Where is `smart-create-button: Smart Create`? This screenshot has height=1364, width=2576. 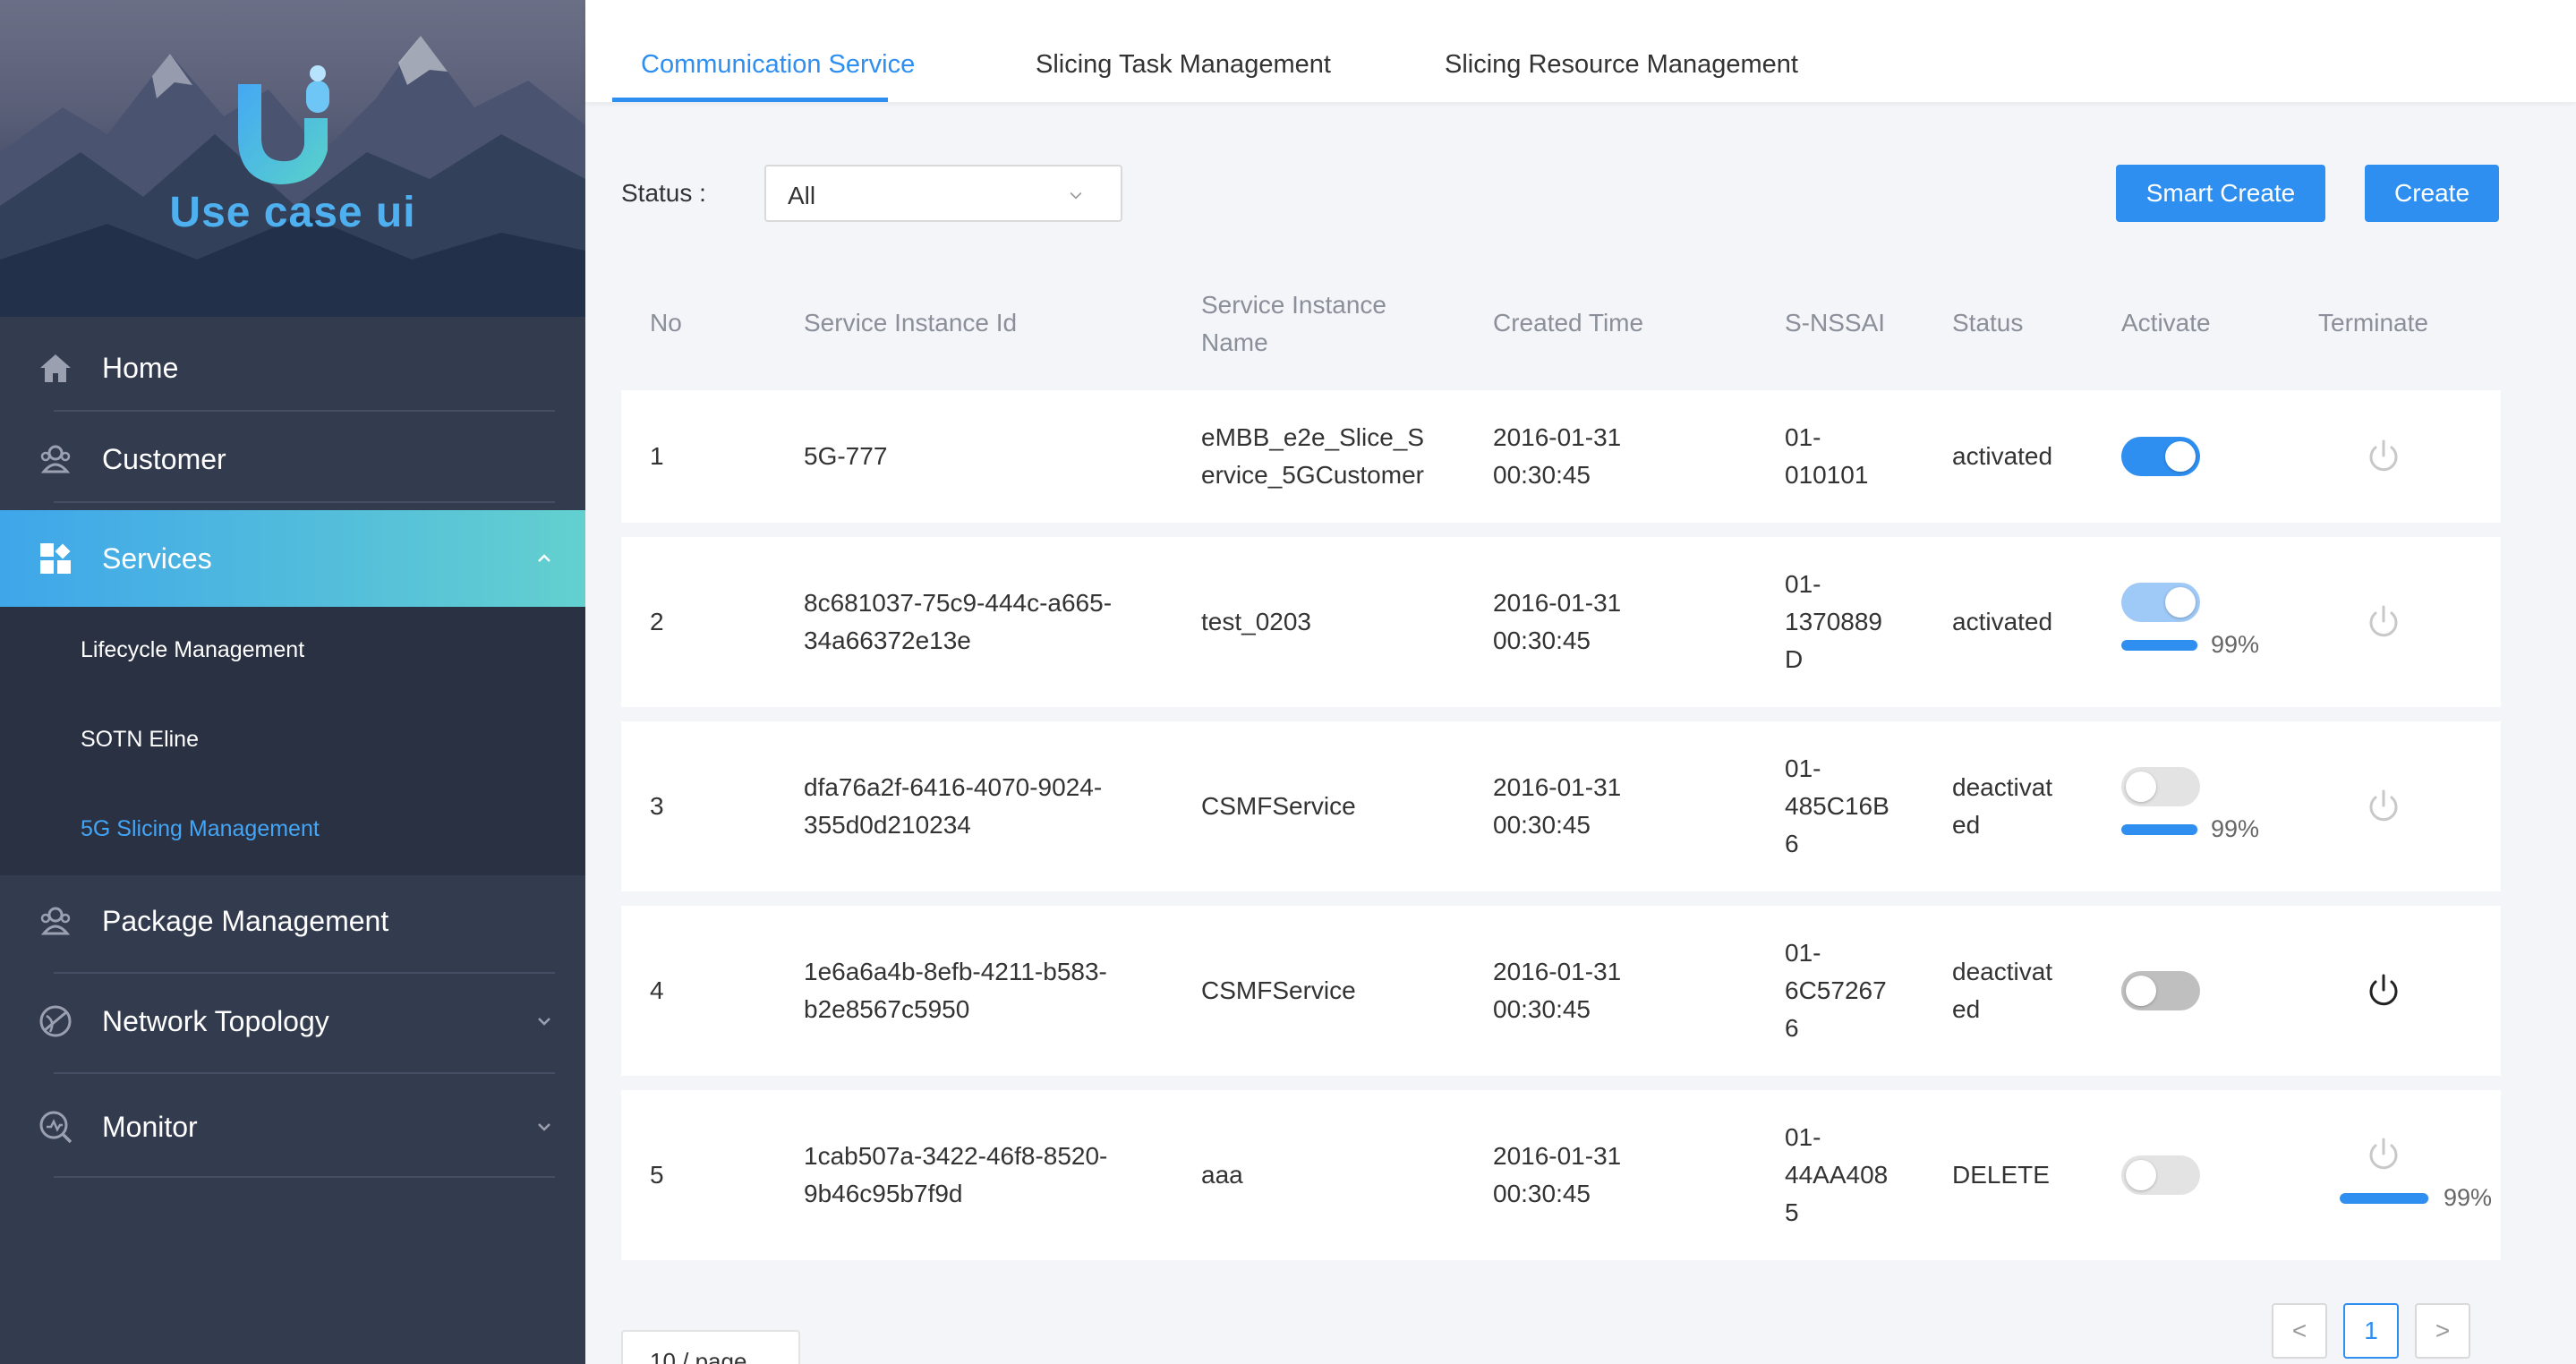 smart-create-button: Smart Create is located at coordinates (2220, 193).